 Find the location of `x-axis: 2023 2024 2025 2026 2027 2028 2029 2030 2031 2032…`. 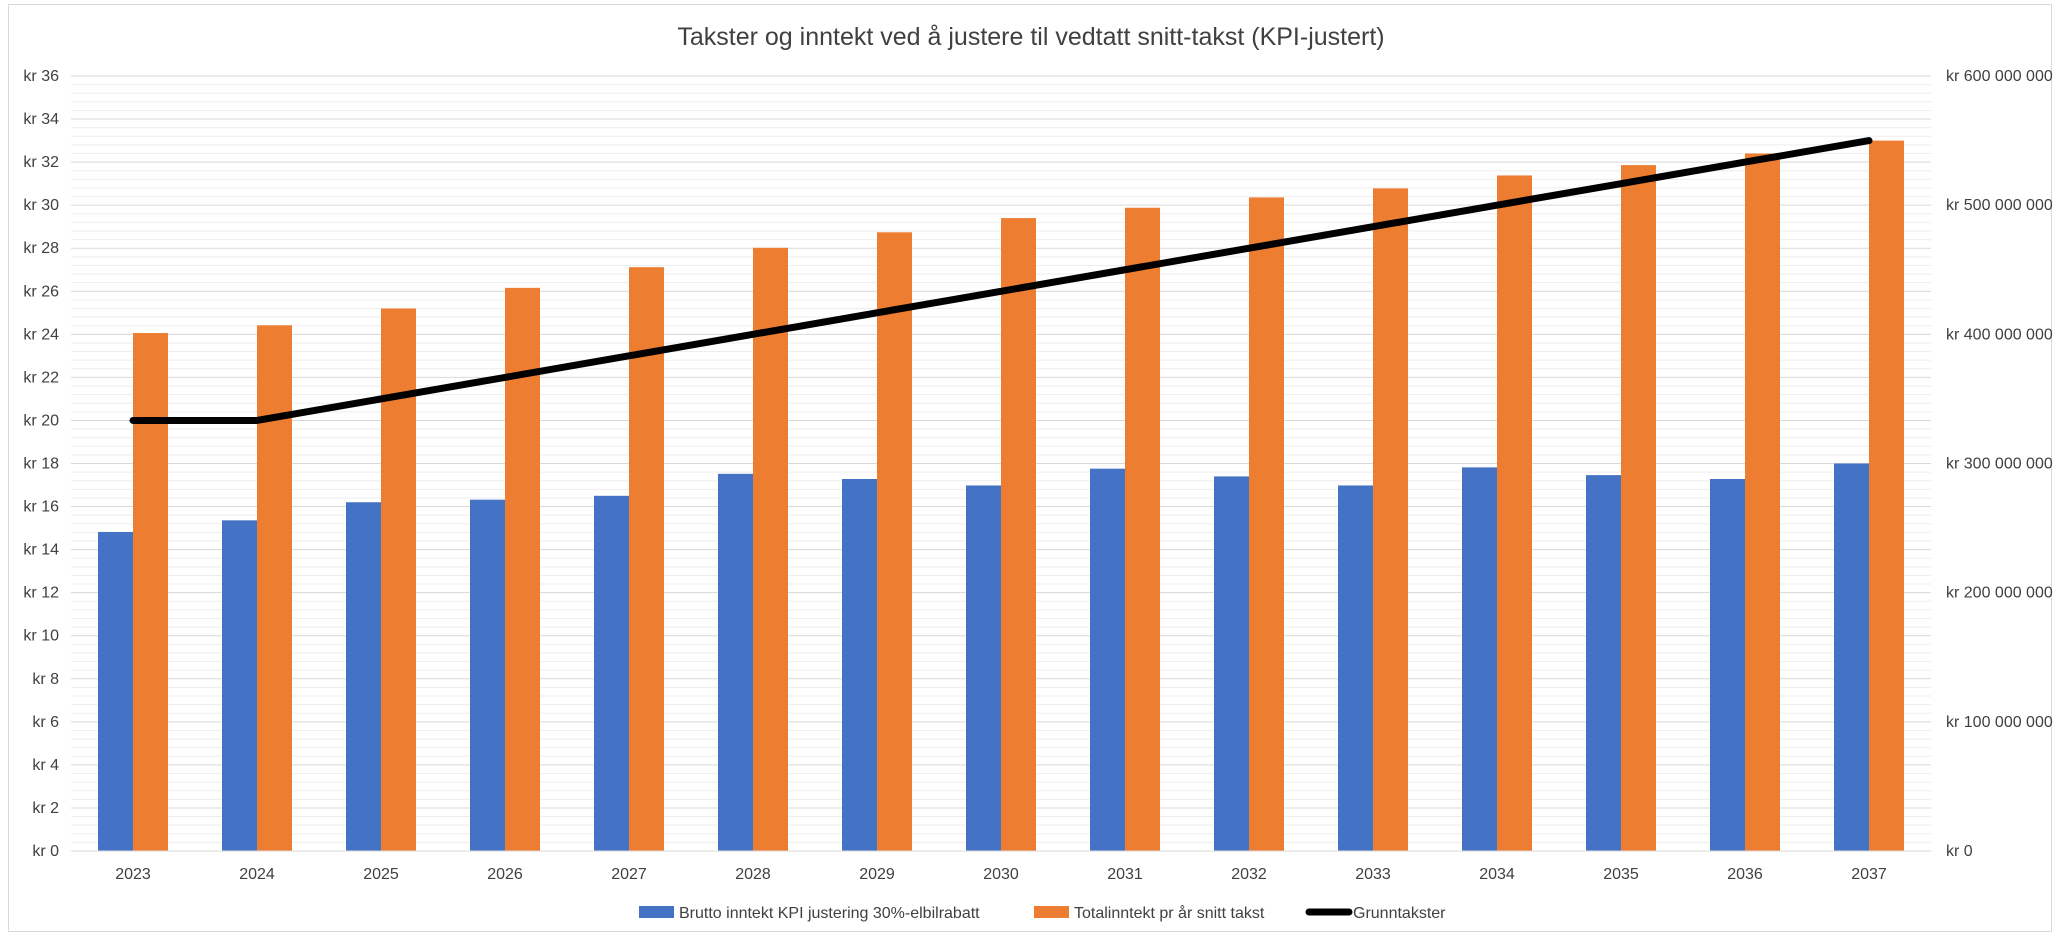

x-axis: 2023 2024 2025 2026 2027 2028 2029 2030 2031 2032… is located at coordinates (1001, 874).